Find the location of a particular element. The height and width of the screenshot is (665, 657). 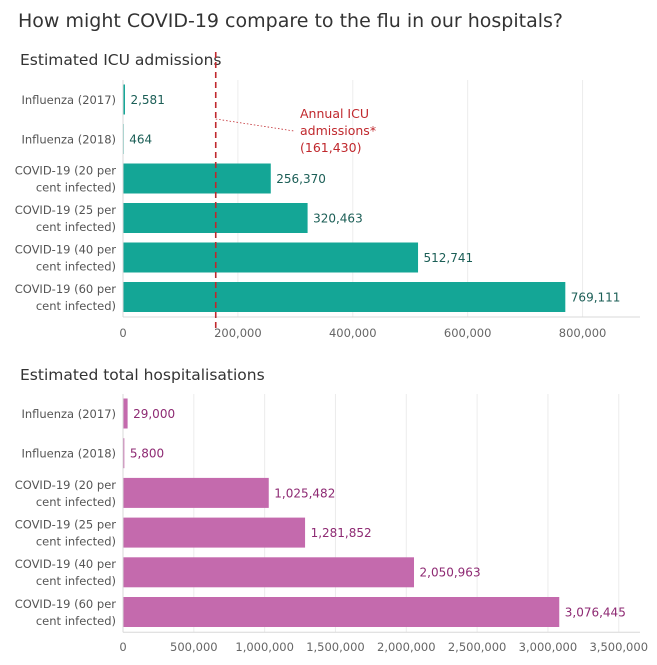

value-label: 256,370 is located at coordinates (301, 179).